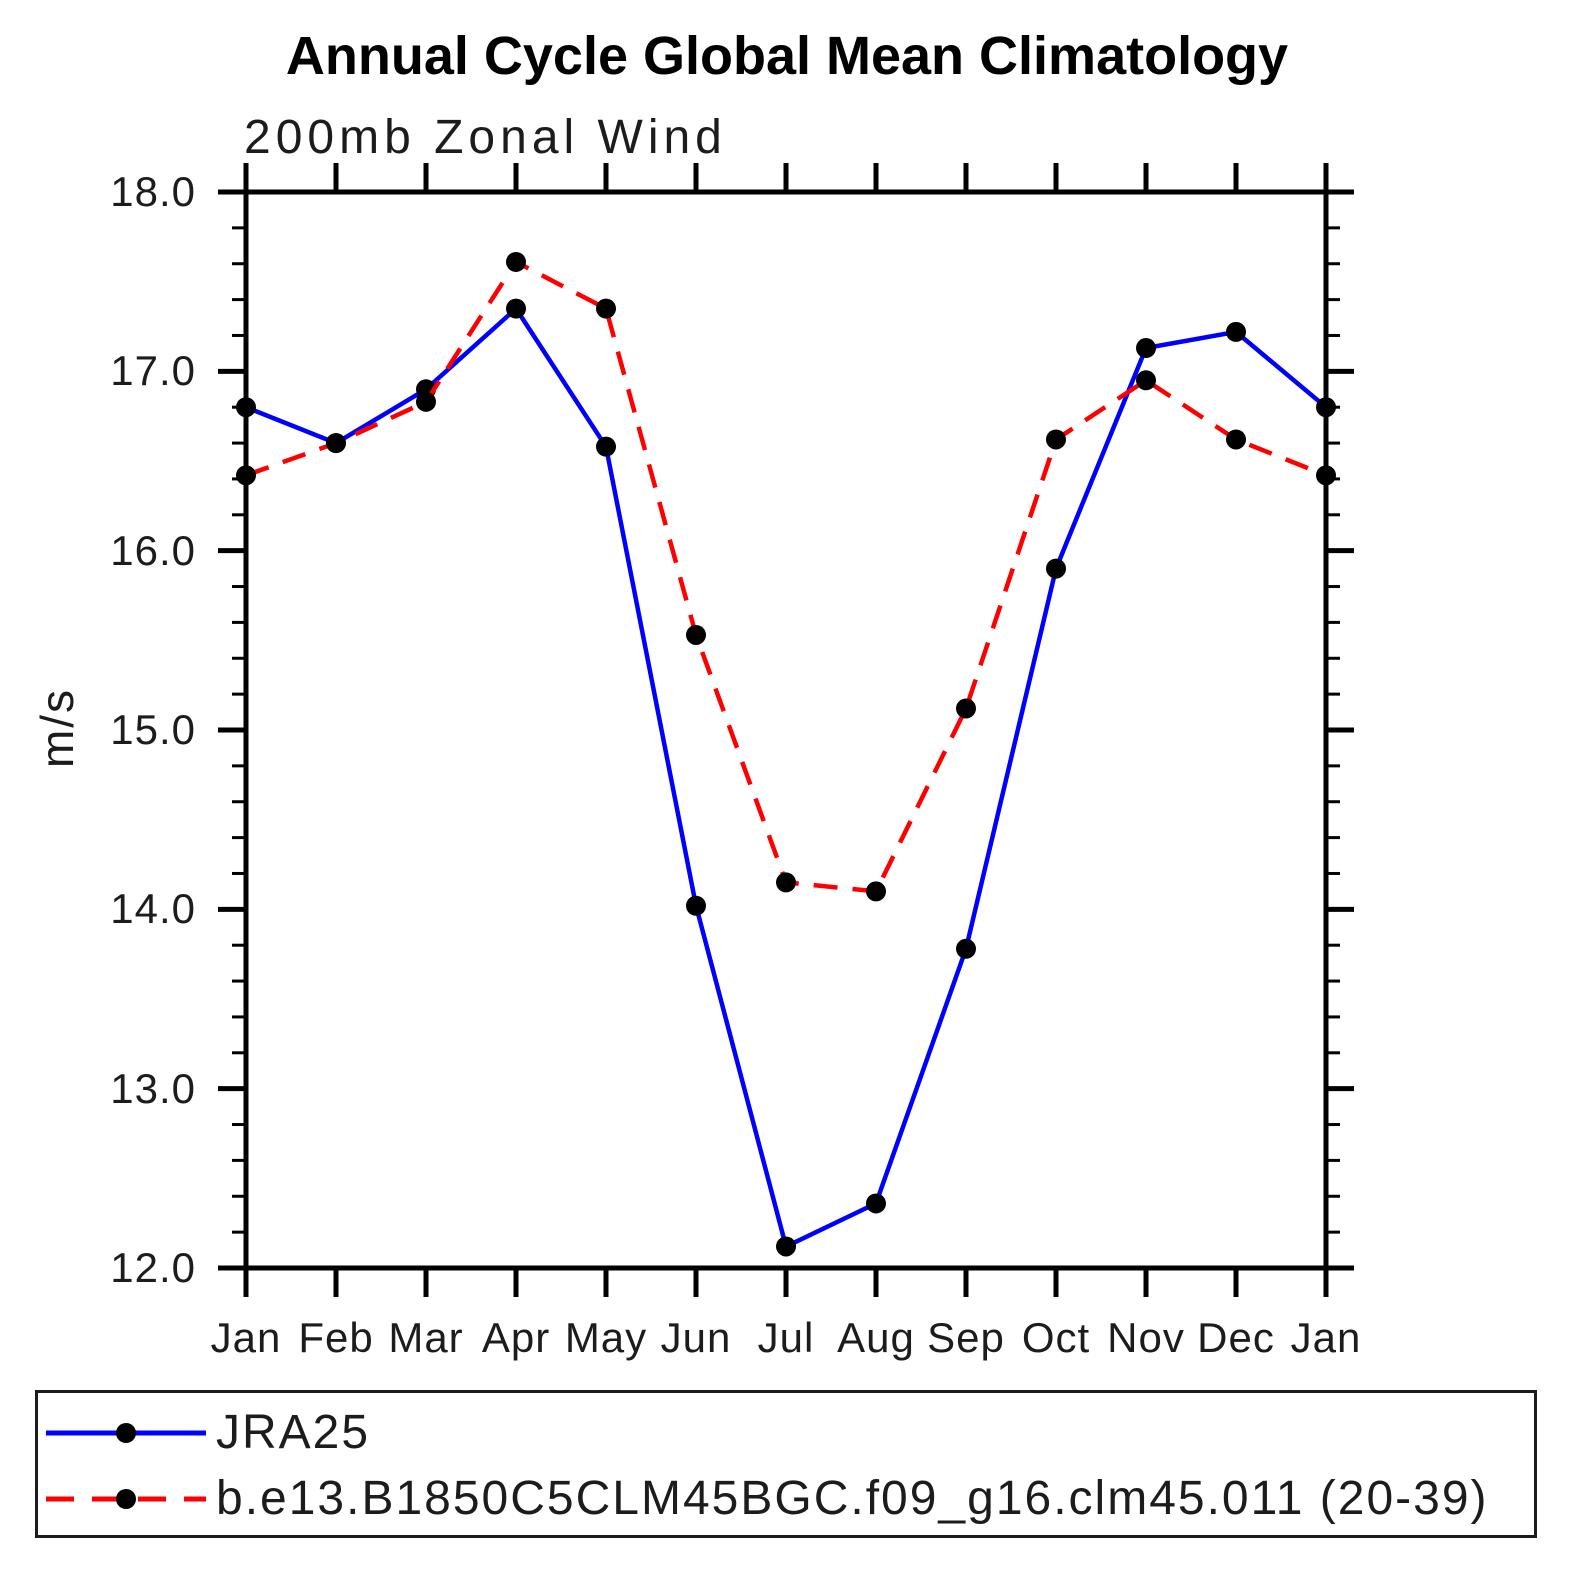 Image resolution: width=1574 pixels, height=1574 pixels. Describe the element at coordinates (293, 1432) in the screenshot. I see `legend-label: JRA25` at that location.